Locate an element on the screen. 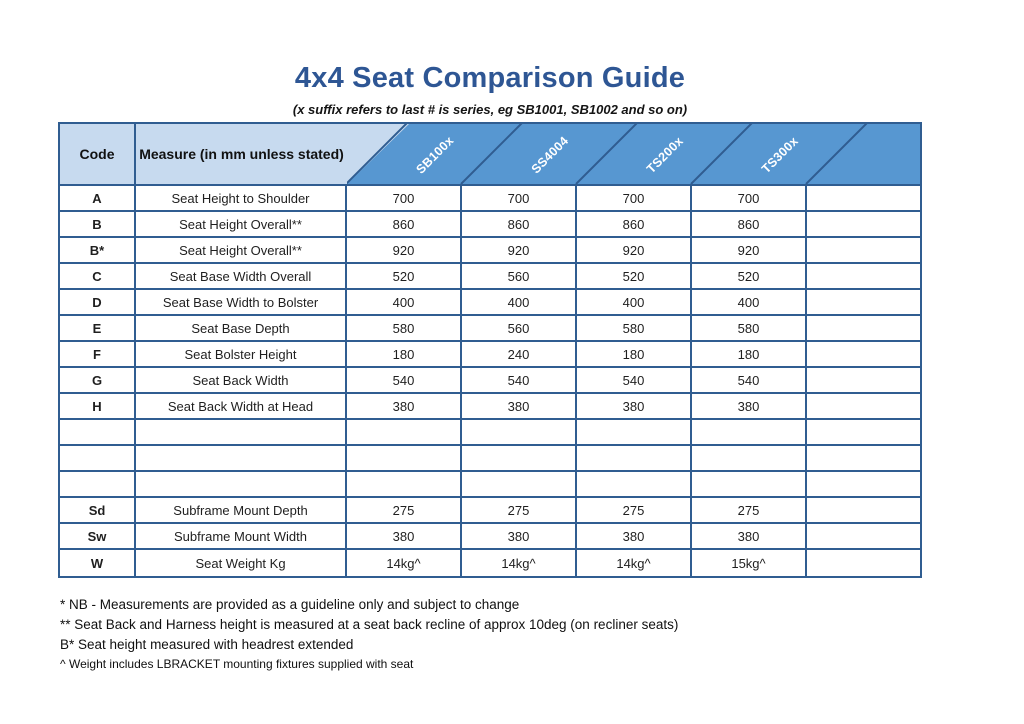  row-code-cell: H is located at coordinates (98, 406).